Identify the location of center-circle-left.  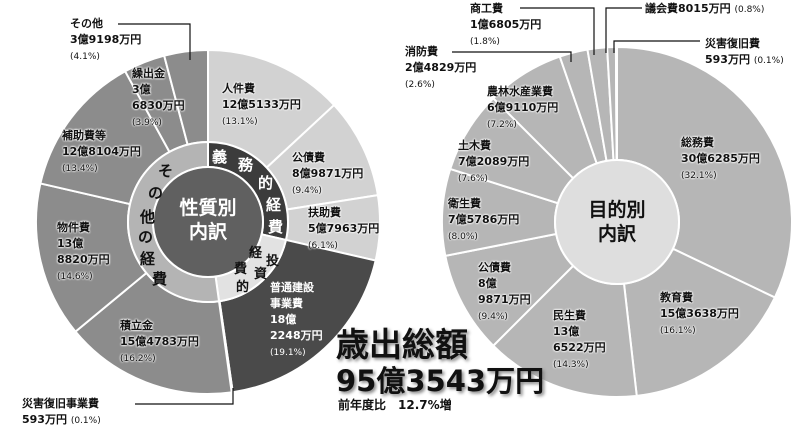
(208, 222).